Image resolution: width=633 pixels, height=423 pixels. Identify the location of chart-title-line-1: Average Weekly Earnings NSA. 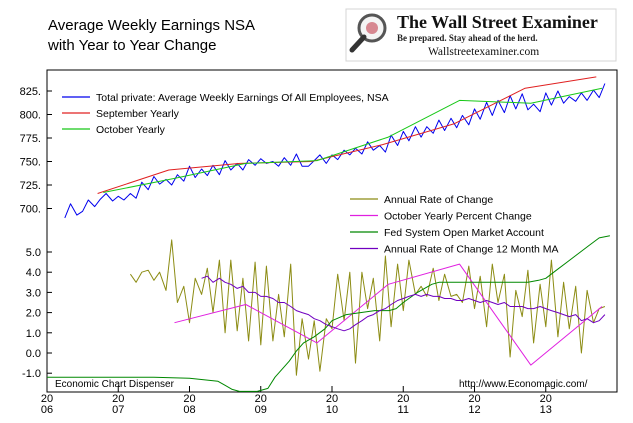
(151, 25).